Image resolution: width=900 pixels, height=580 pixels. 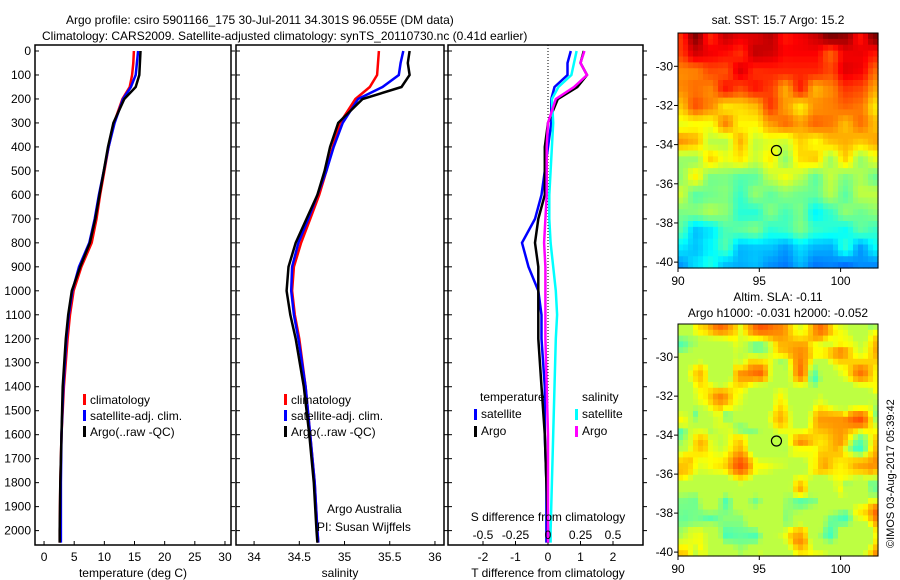 What do you see at coordinates (17, 507) in the screenshot?
I see `y-tick-label: 1900` at bounding box center [17, 507].